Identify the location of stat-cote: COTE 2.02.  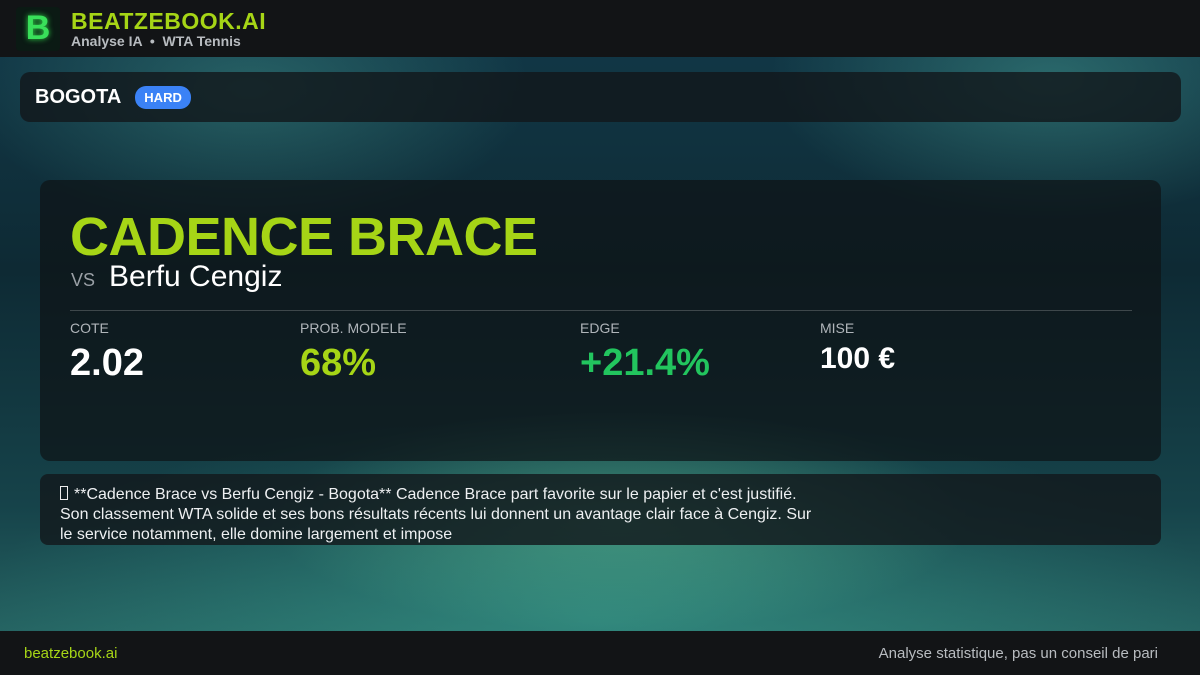
(107, 352).